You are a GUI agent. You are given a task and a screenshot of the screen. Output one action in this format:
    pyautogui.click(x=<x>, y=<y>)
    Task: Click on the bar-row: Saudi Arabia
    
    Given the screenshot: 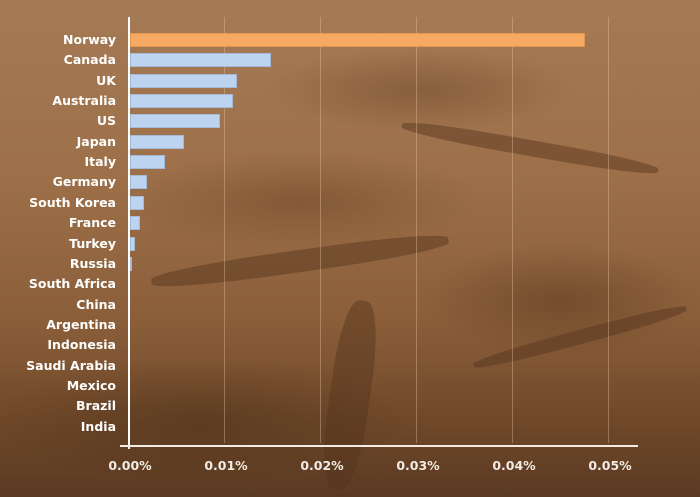 What is the action you would take?
    pyautogui.click(x=350, y=366)
    